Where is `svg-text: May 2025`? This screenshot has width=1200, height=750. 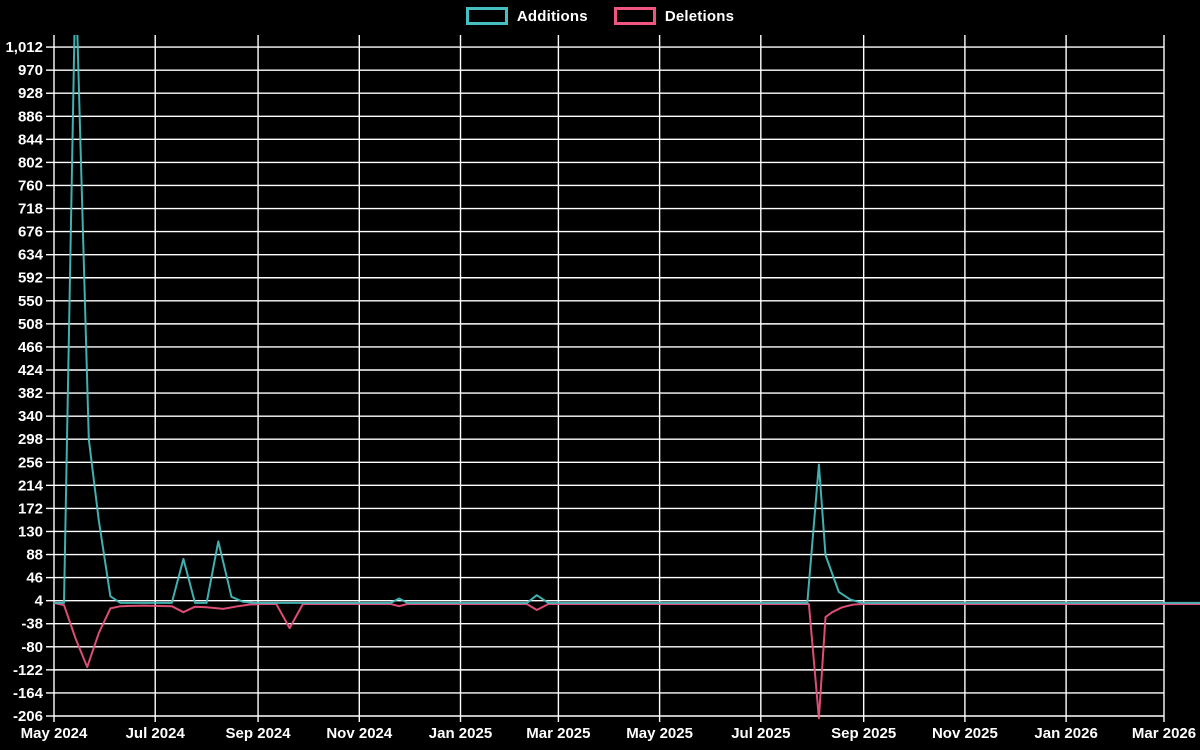
svg-text: May 2025 is located at coordinates (659, 733).